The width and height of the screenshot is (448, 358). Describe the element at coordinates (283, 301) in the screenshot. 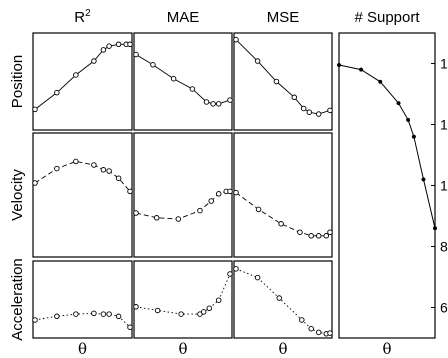

I see `series-line-acceleration-mse` at that location.